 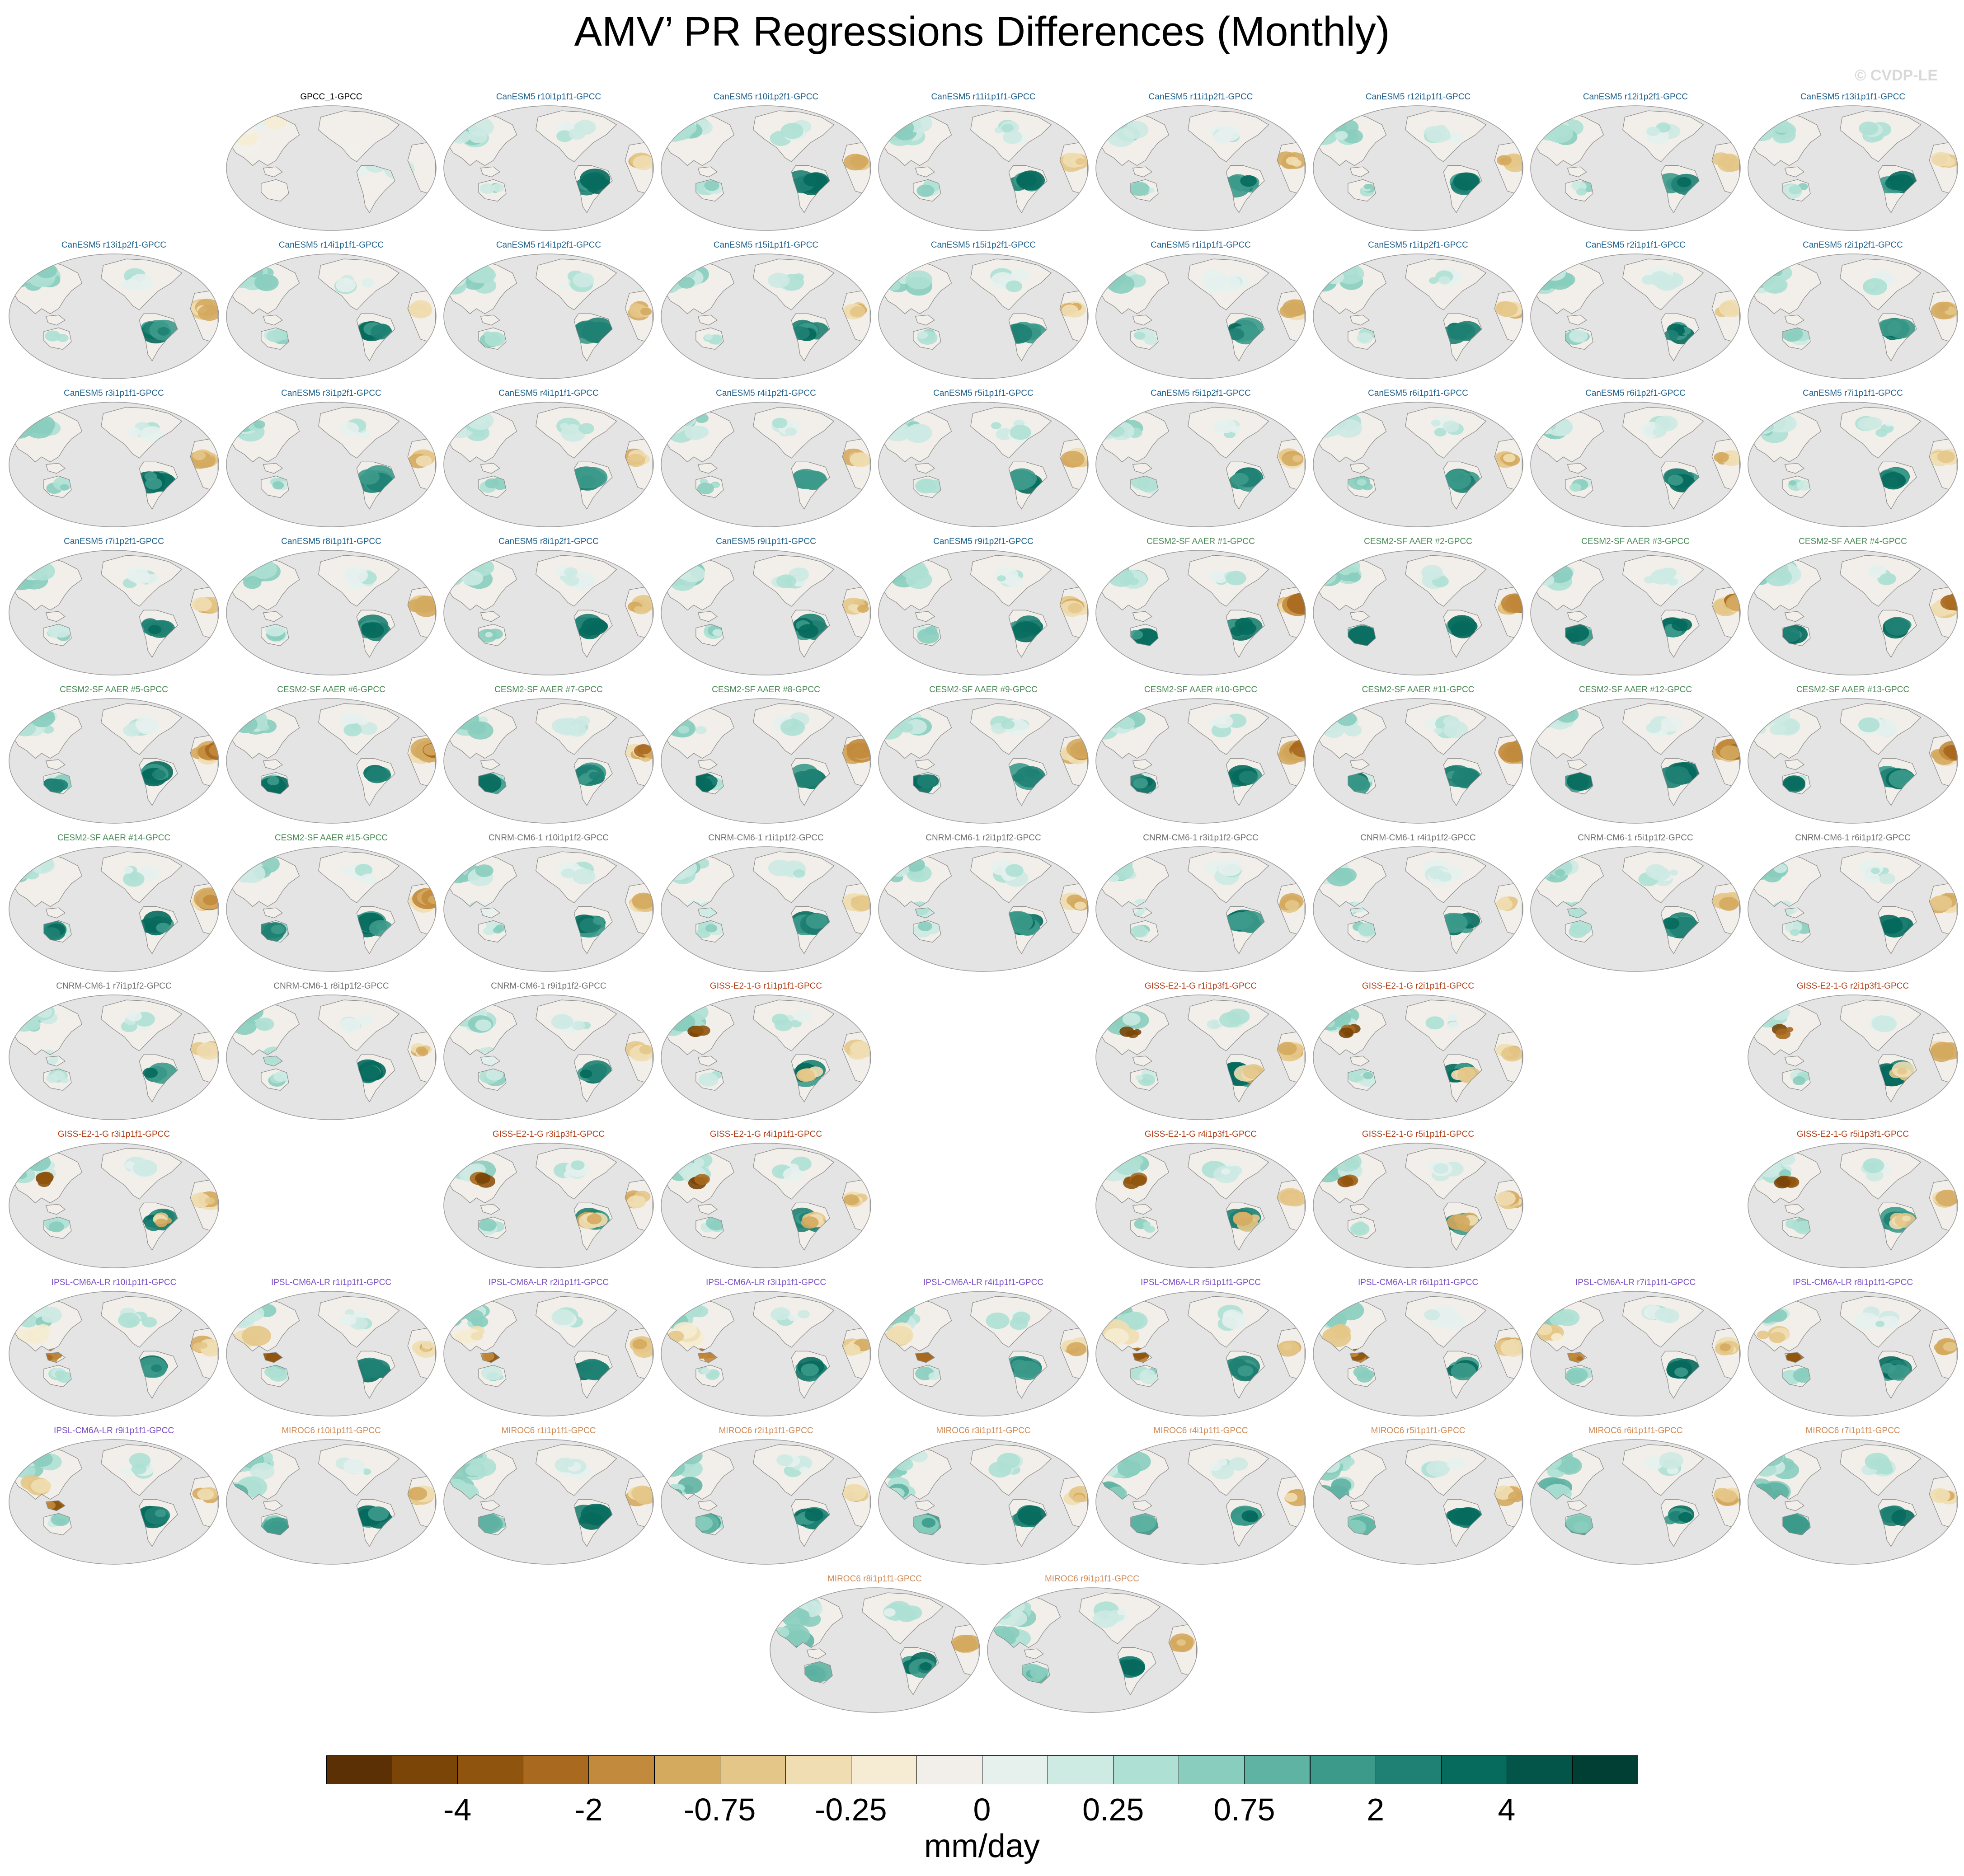 I want to click on map-panel: GISS-E2-1-G r5i1p1f1-GPCC, so click(x=1418, y=1199).